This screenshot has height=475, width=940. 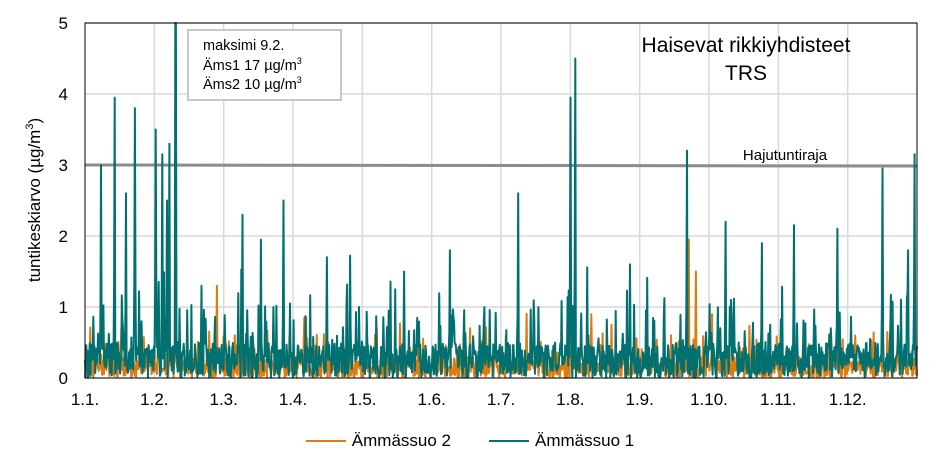 I want to click on x-tick-label: 1.5., so click(x=362, y=399).